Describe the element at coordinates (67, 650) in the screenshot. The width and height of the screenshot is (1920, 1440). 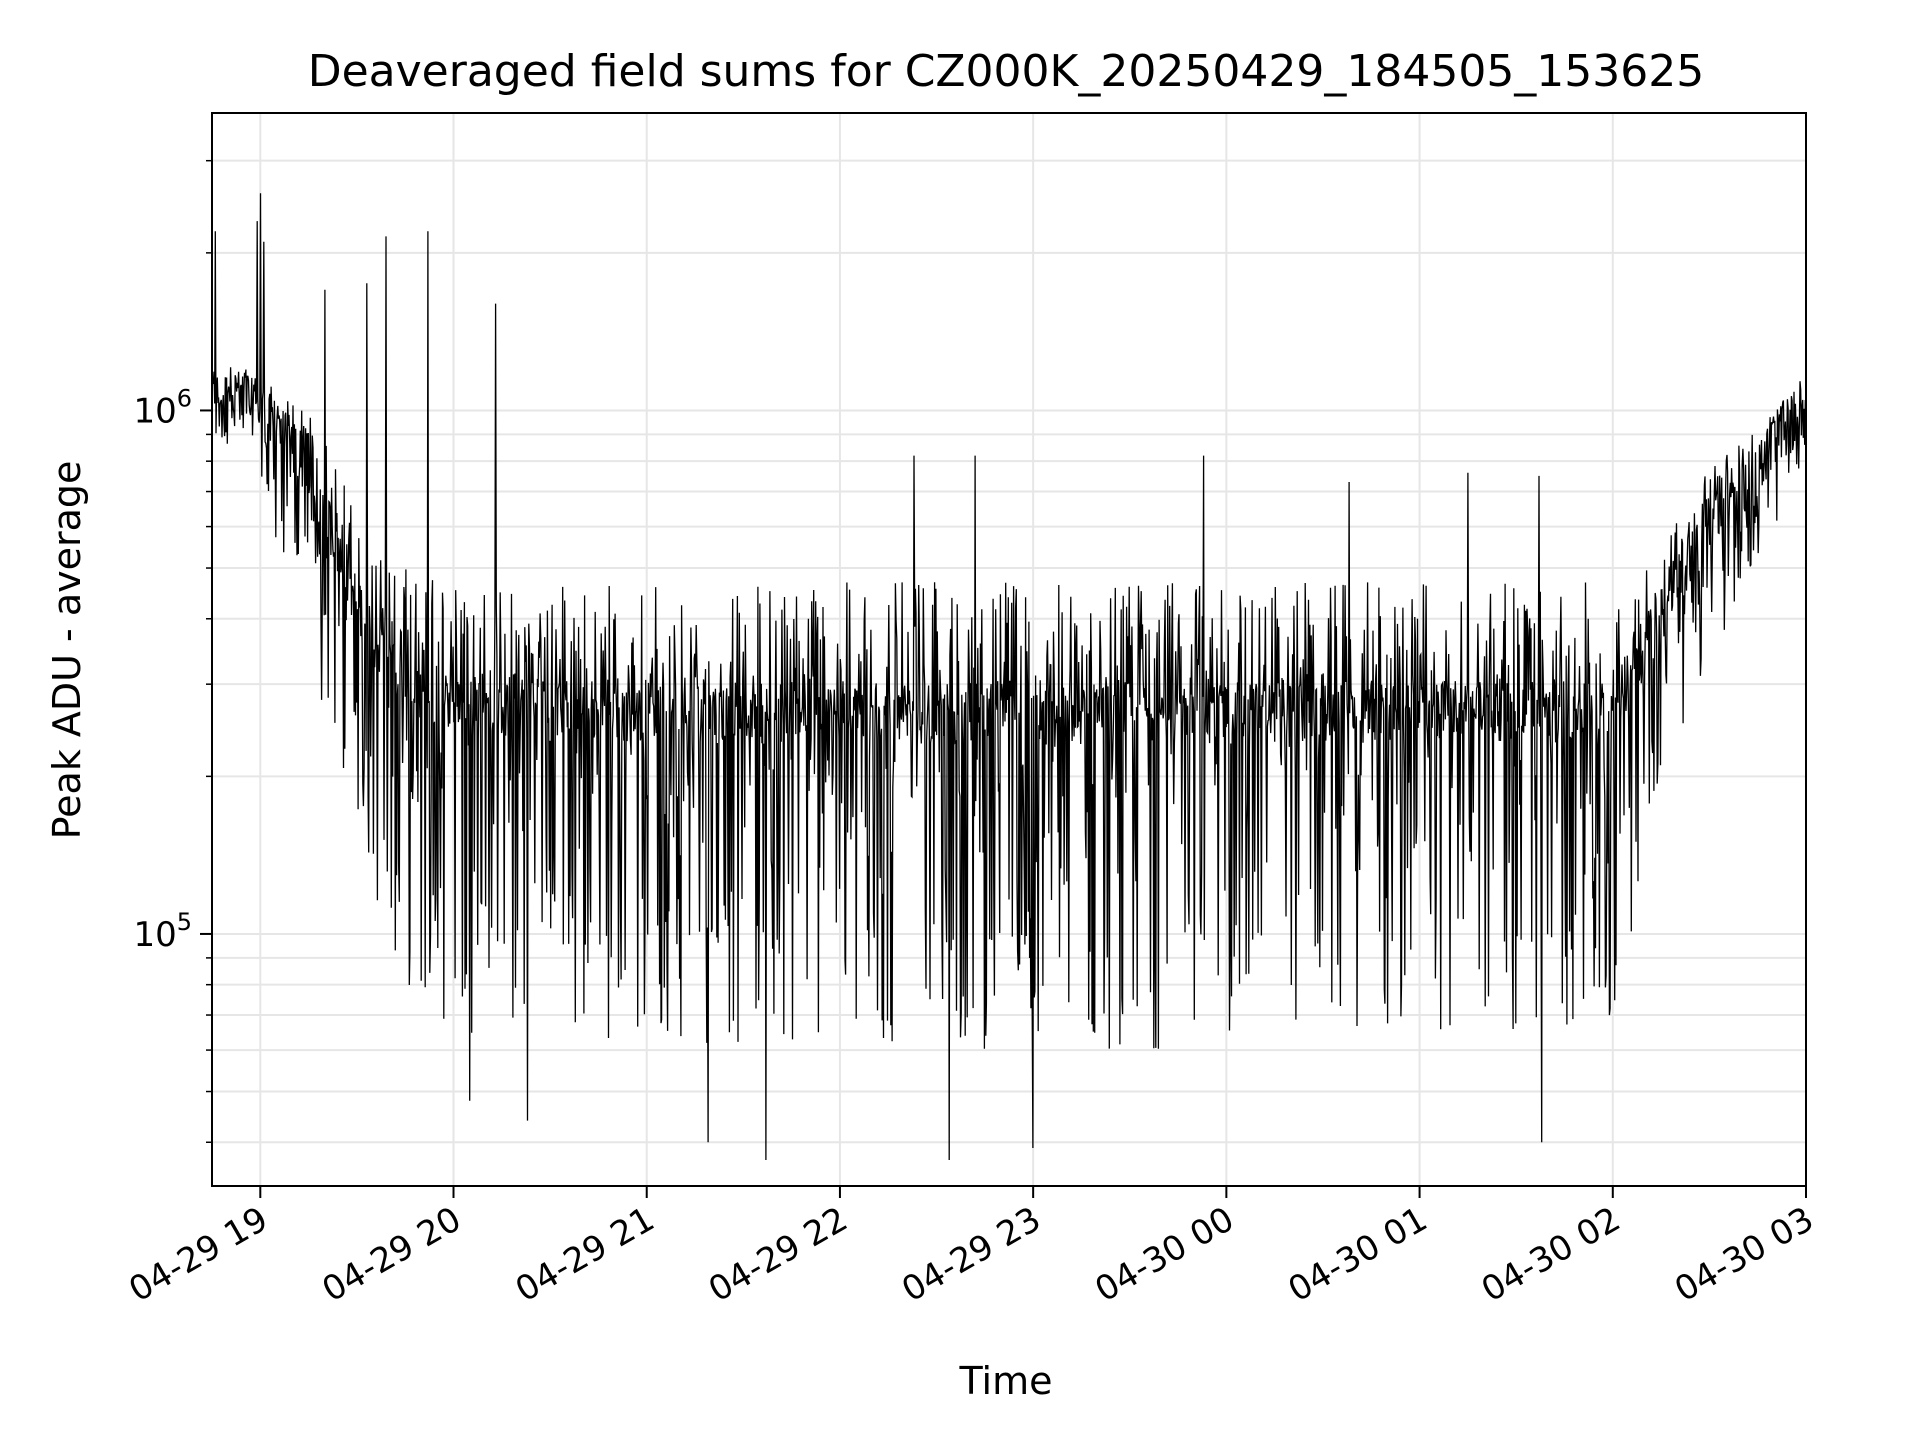
I see `y-axis-label: Peak ADU - average` at that location.